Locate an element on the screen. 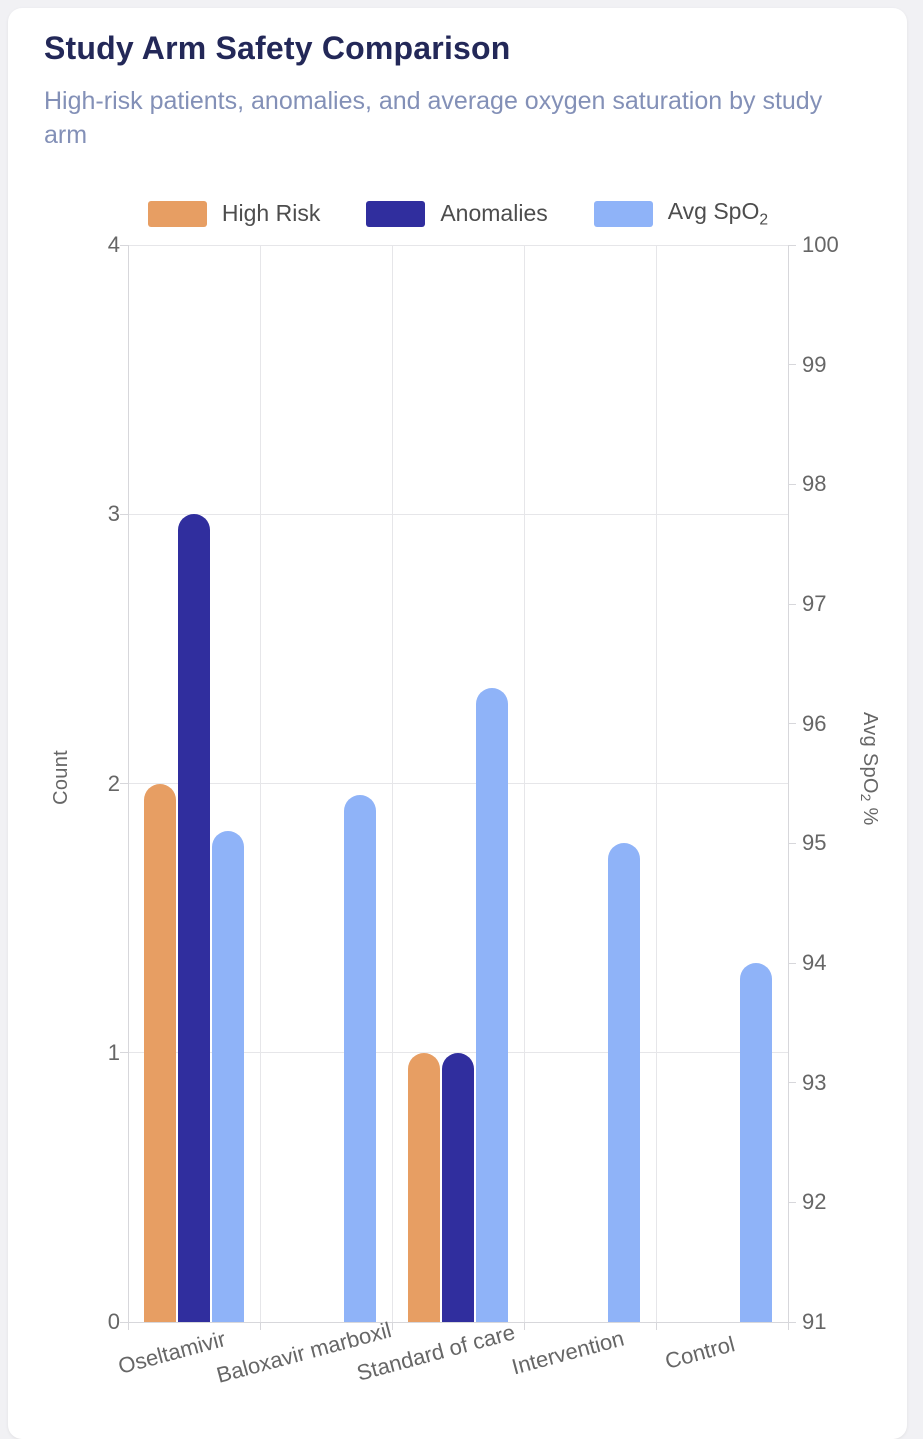 The image size is (923, 1439). chart-title: Study Arm Safety Comparison is located at coordinates (277, 48).